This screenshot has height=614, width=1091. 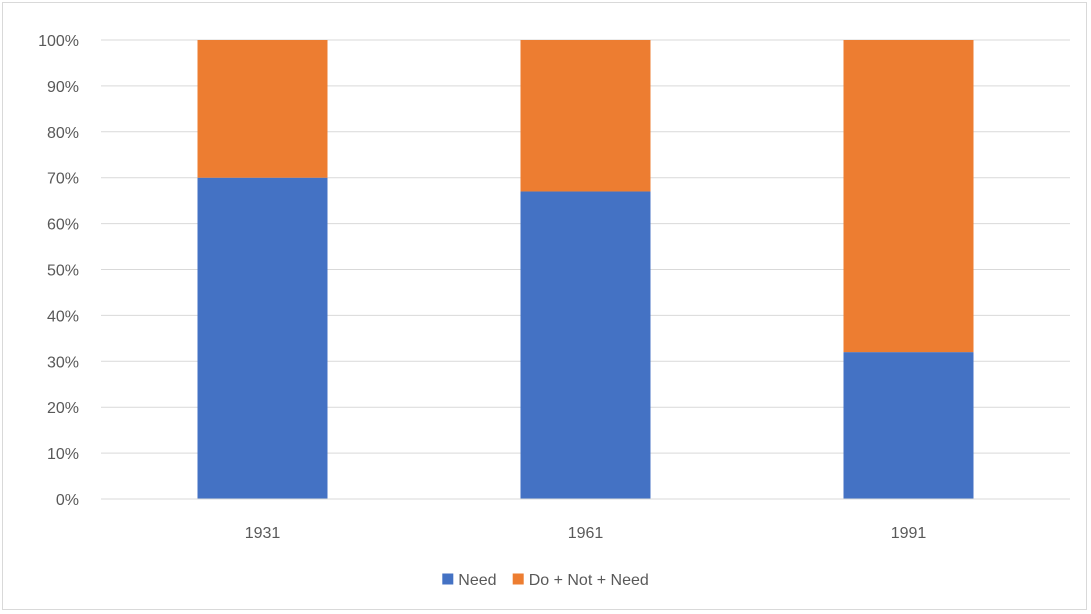 What do you see at coordinates (589, 580) in the screenshot?
I see `legend-label: Do + Not + Need` at bounding box center [589, 580].